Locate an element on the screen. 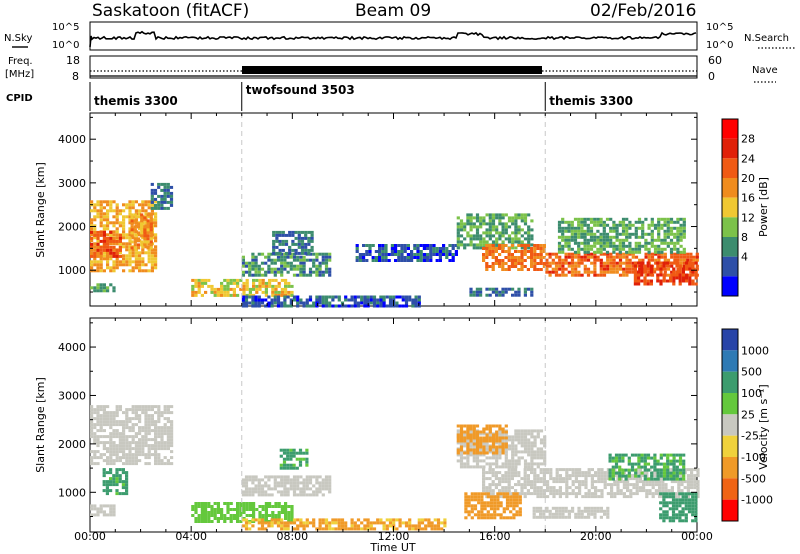 The height and width of the screenshot is (554, 800). colorbar-swatch is located at coordinates (730, 148).